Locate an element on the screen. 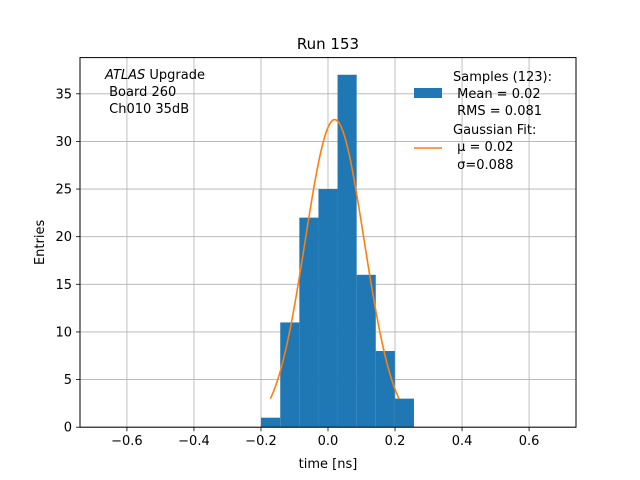 The image size is (640, 480). y-tick-label: 25 is located at coordinates (63, 190).